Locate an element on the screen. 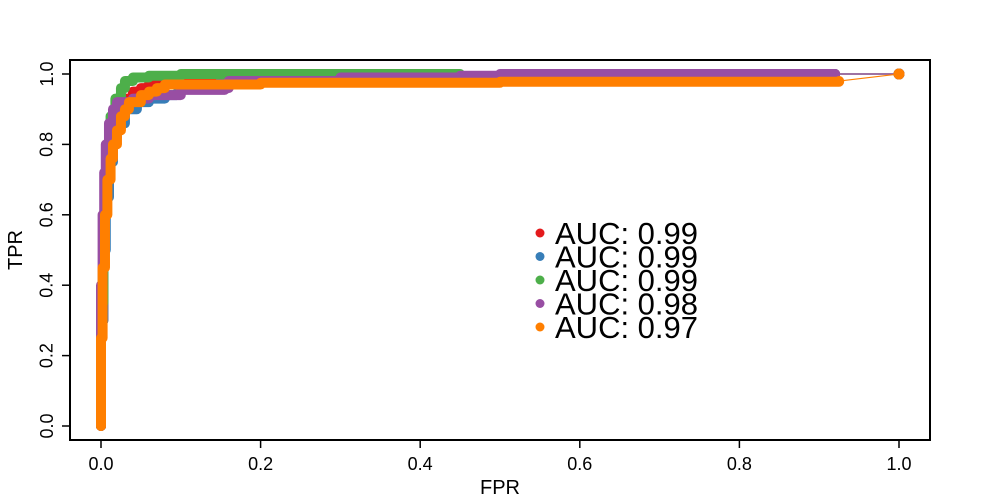 The image size is (1000, 500). roc-curve-startpoint is located at coordinates (101, 426).